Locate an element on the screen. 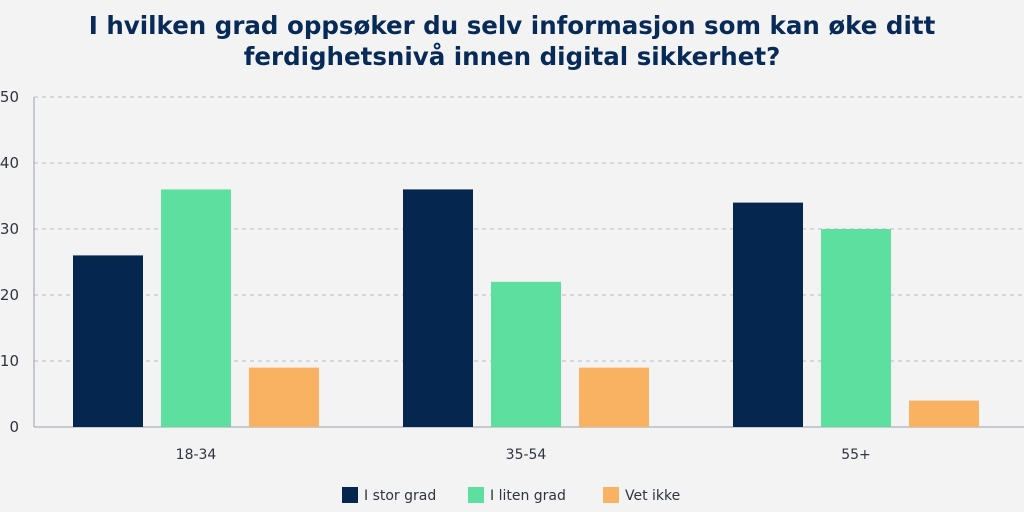 The width and height of the screenshot is (1024, 512). bar-35-54-vet-ikke is located at coordinates (614, 397).